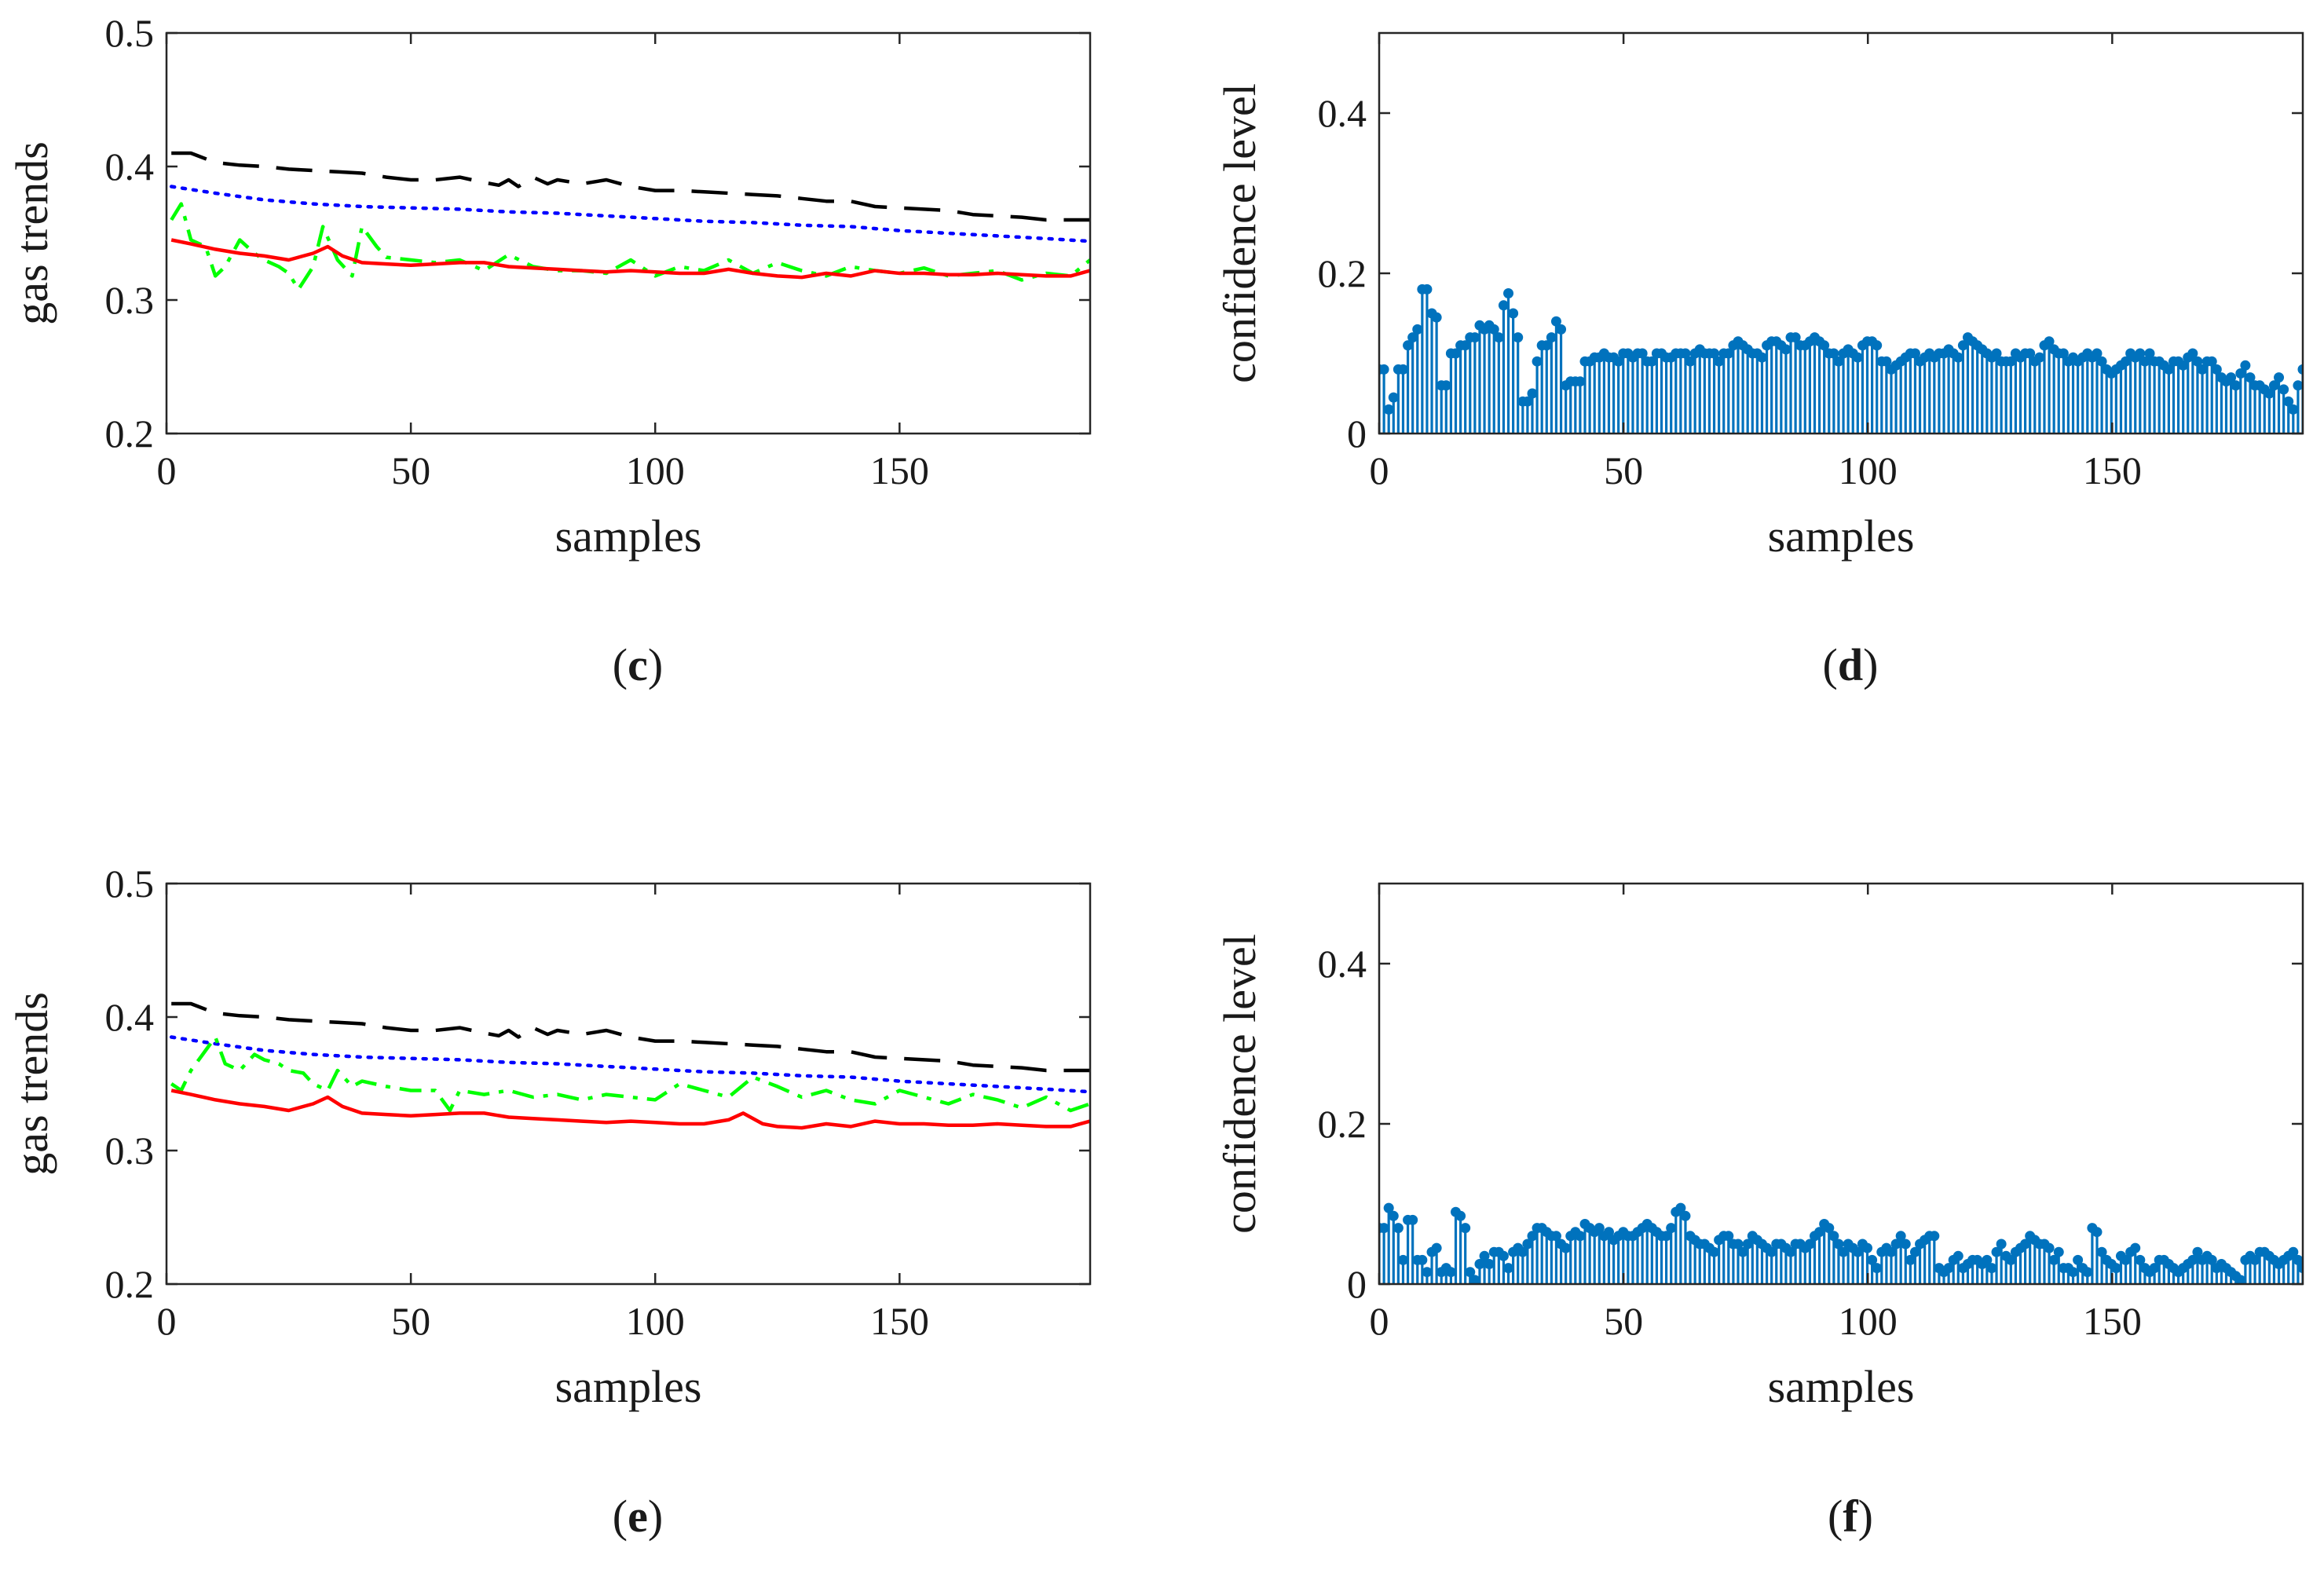  I want to click on y-tick-label: 0.3, so click(130, 300).